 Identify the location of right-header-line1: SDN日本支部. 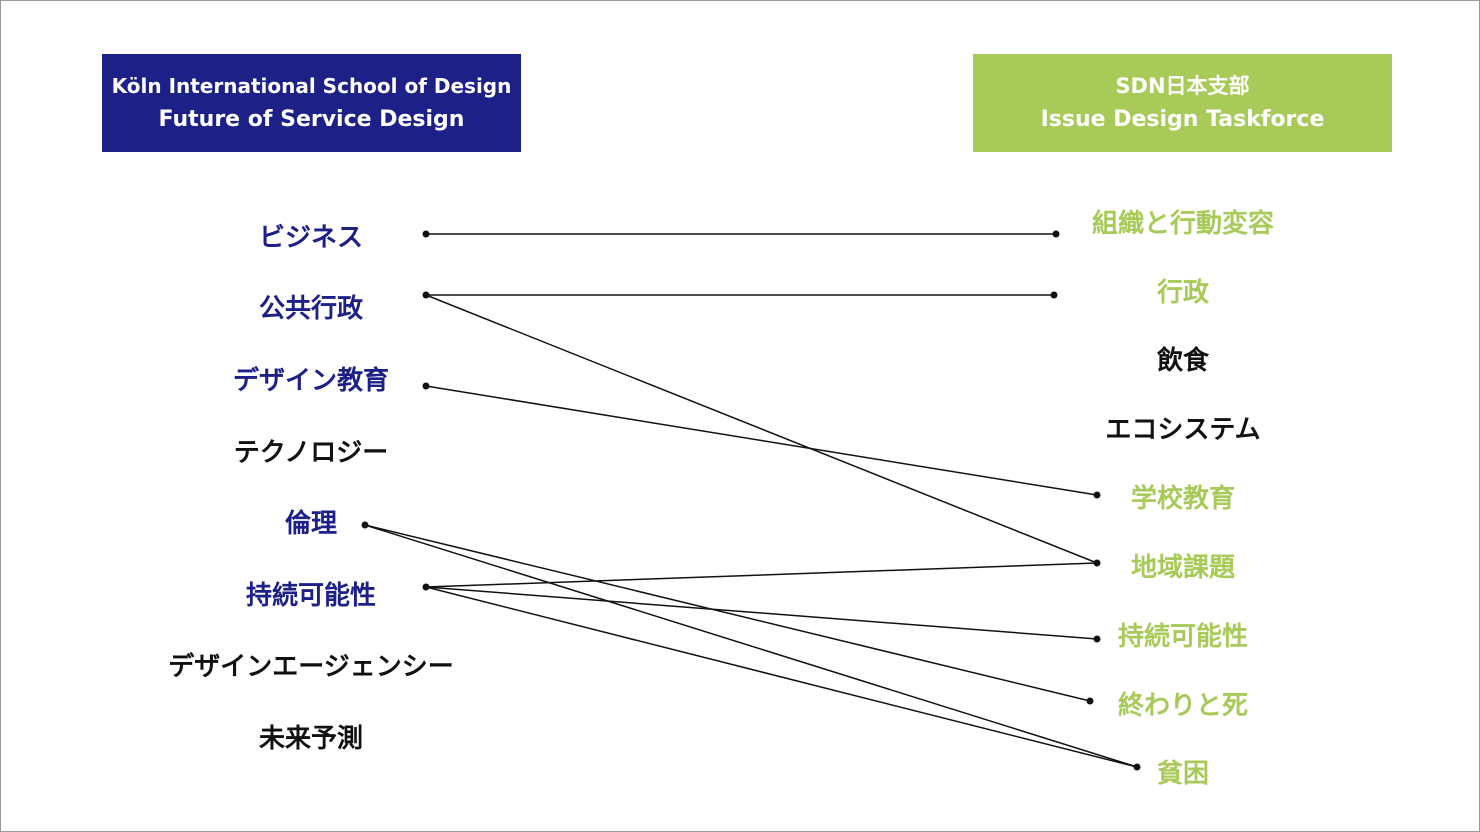
(1182, 86).